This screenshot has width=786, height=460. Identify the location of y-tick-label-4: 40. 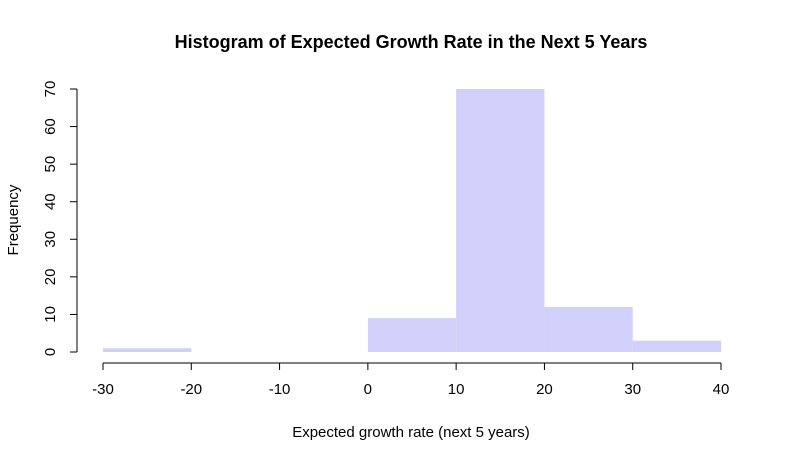
(50, 201).